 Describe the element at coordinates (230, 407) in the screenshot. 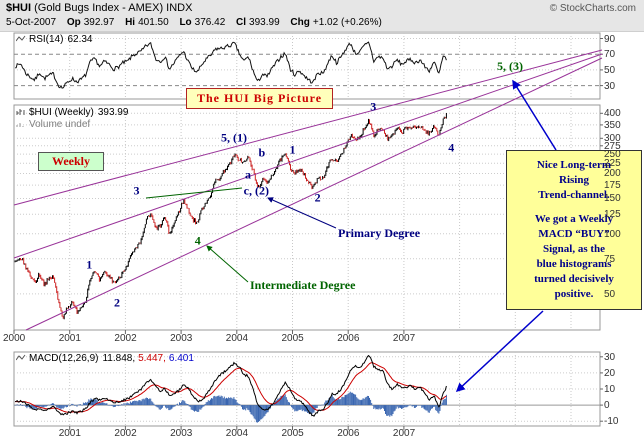

I see `macd-histogram` at that location.